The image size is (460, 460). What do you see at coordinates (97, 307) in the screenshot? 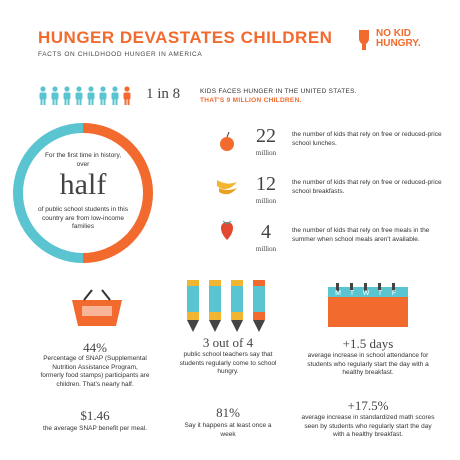
I see `basket-icon` at bounding box center [97, 307].